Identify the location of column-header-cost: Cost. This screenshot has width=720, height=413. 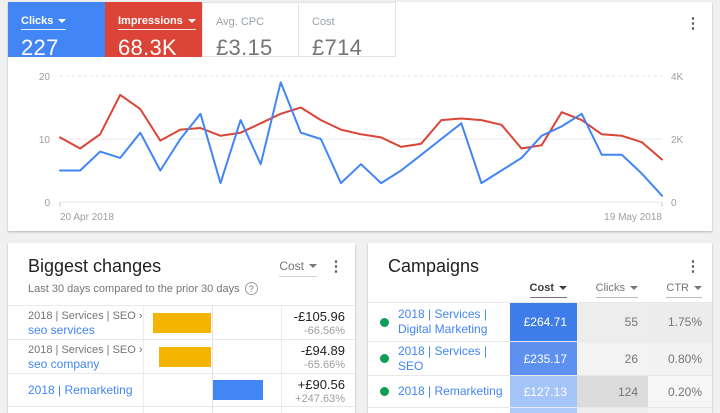
(543, 292).